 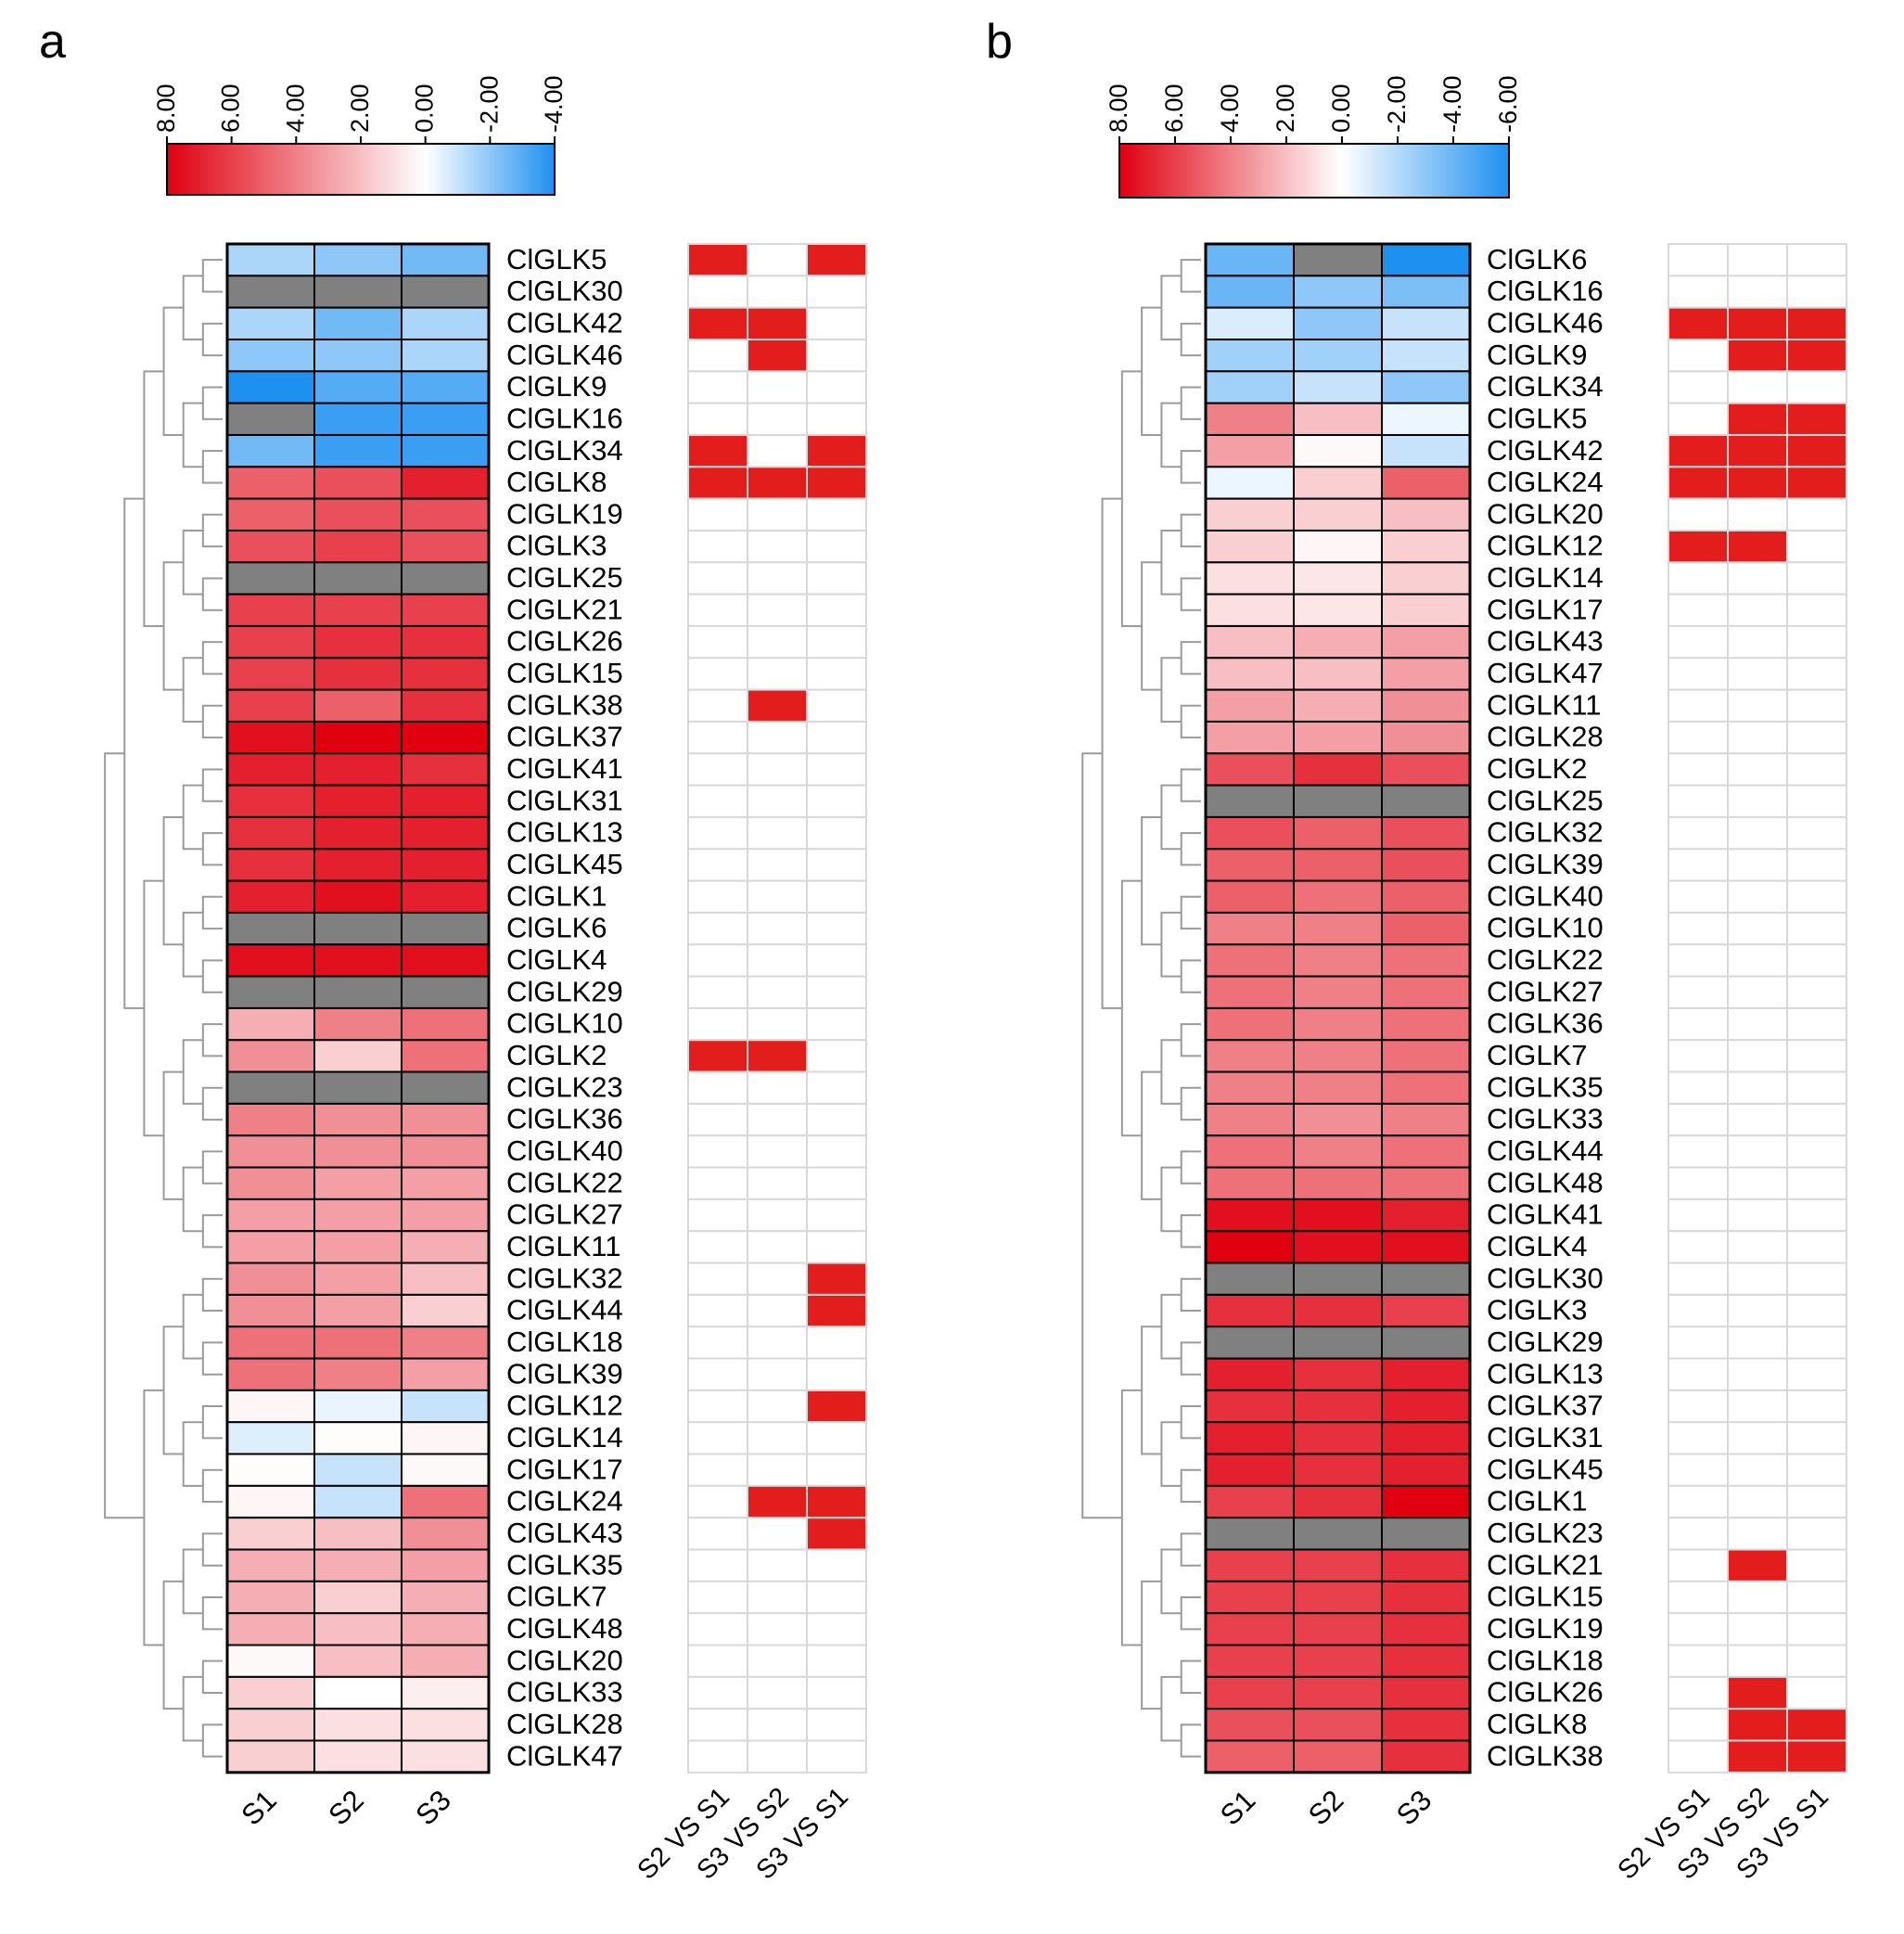 What do you see at coordinates (564, 737) in the screenshot?
I see `gene-label: ClGLK37` at bounding box center [564, 737].